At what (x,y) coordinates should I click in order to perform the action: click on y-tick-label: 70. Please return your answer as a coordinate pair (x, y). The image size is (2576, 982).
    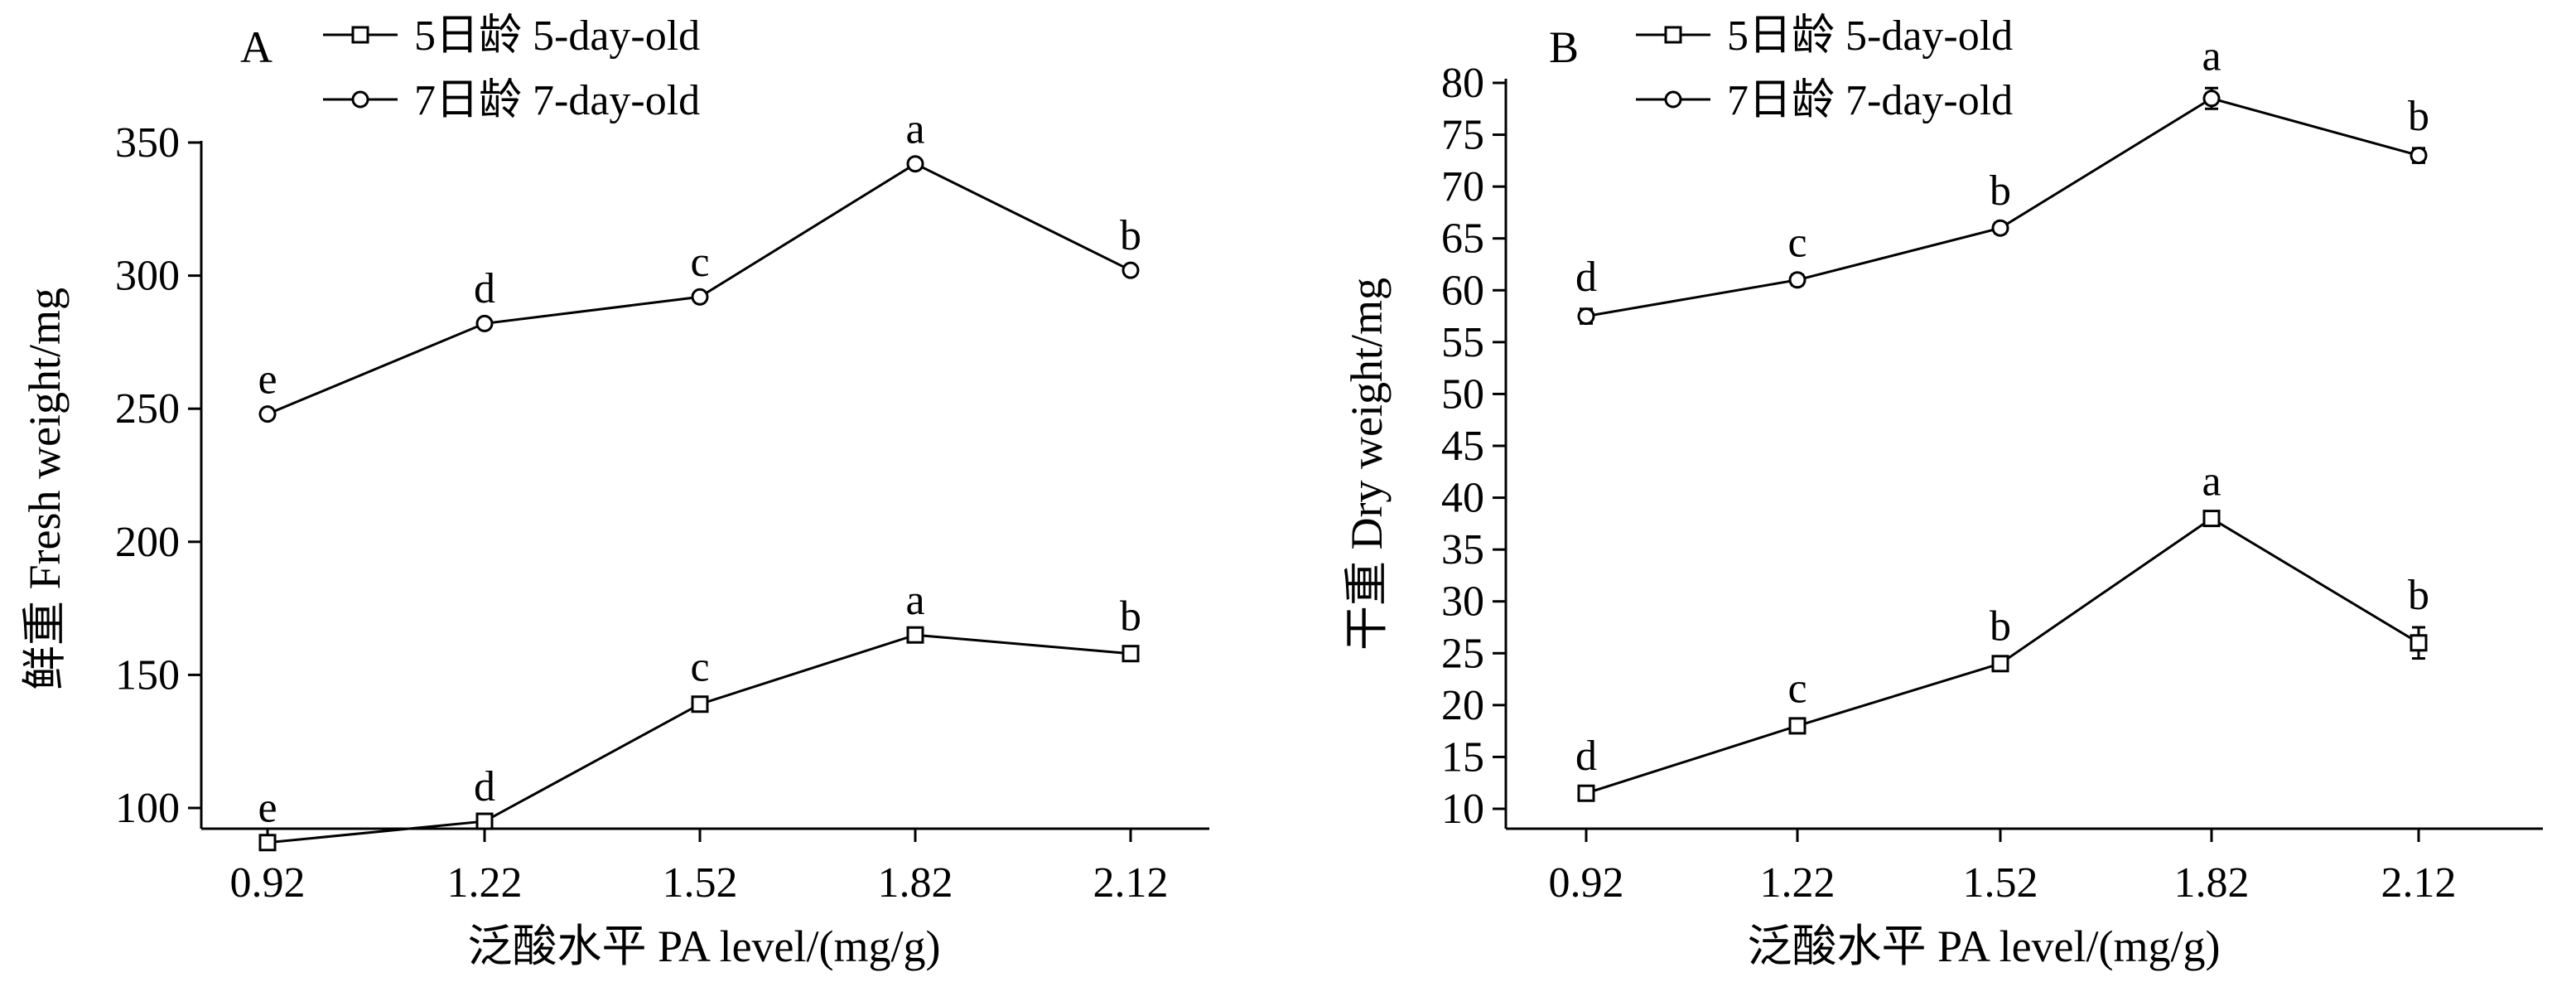
    Looking at the image, I should click on (1462, 187).